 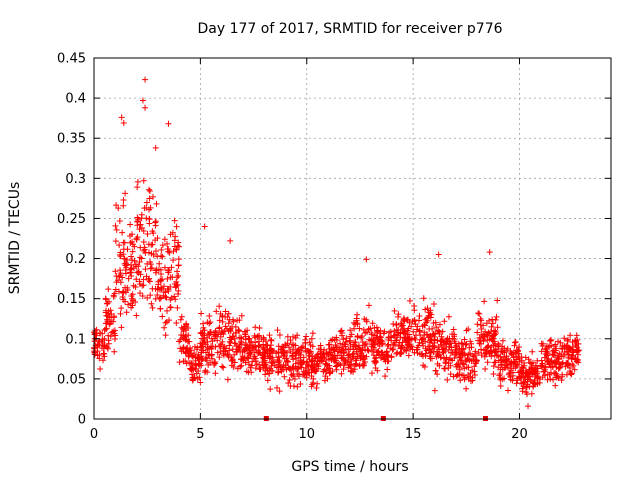 I want to click on x-tick-label: 15, so click(x=413, y=434).